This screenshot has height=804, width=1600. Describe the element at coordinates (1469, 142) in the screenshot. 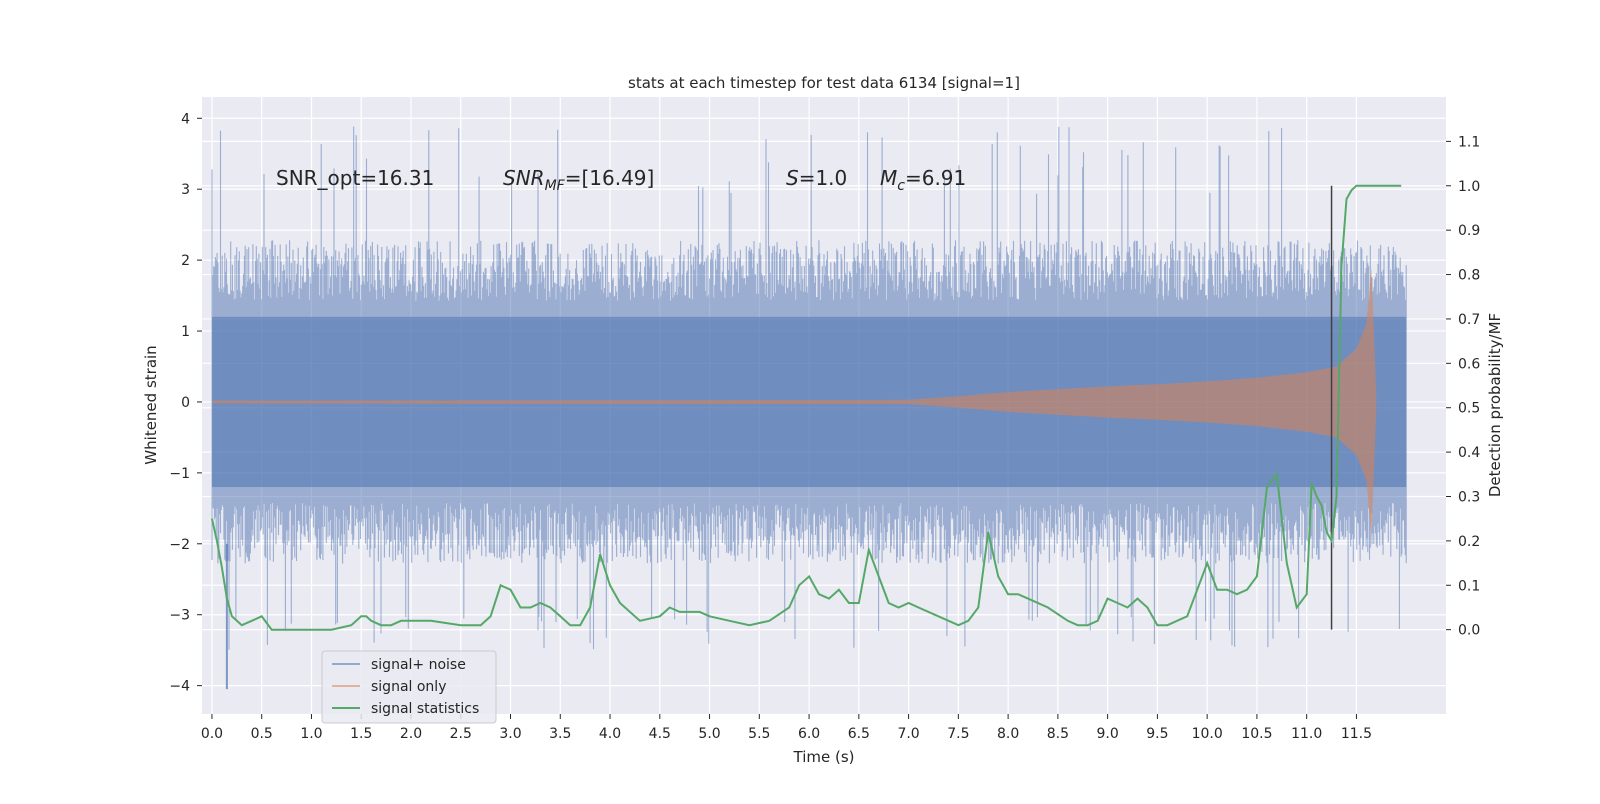

I see `y2-tick-label-0: 1.1` at that location.